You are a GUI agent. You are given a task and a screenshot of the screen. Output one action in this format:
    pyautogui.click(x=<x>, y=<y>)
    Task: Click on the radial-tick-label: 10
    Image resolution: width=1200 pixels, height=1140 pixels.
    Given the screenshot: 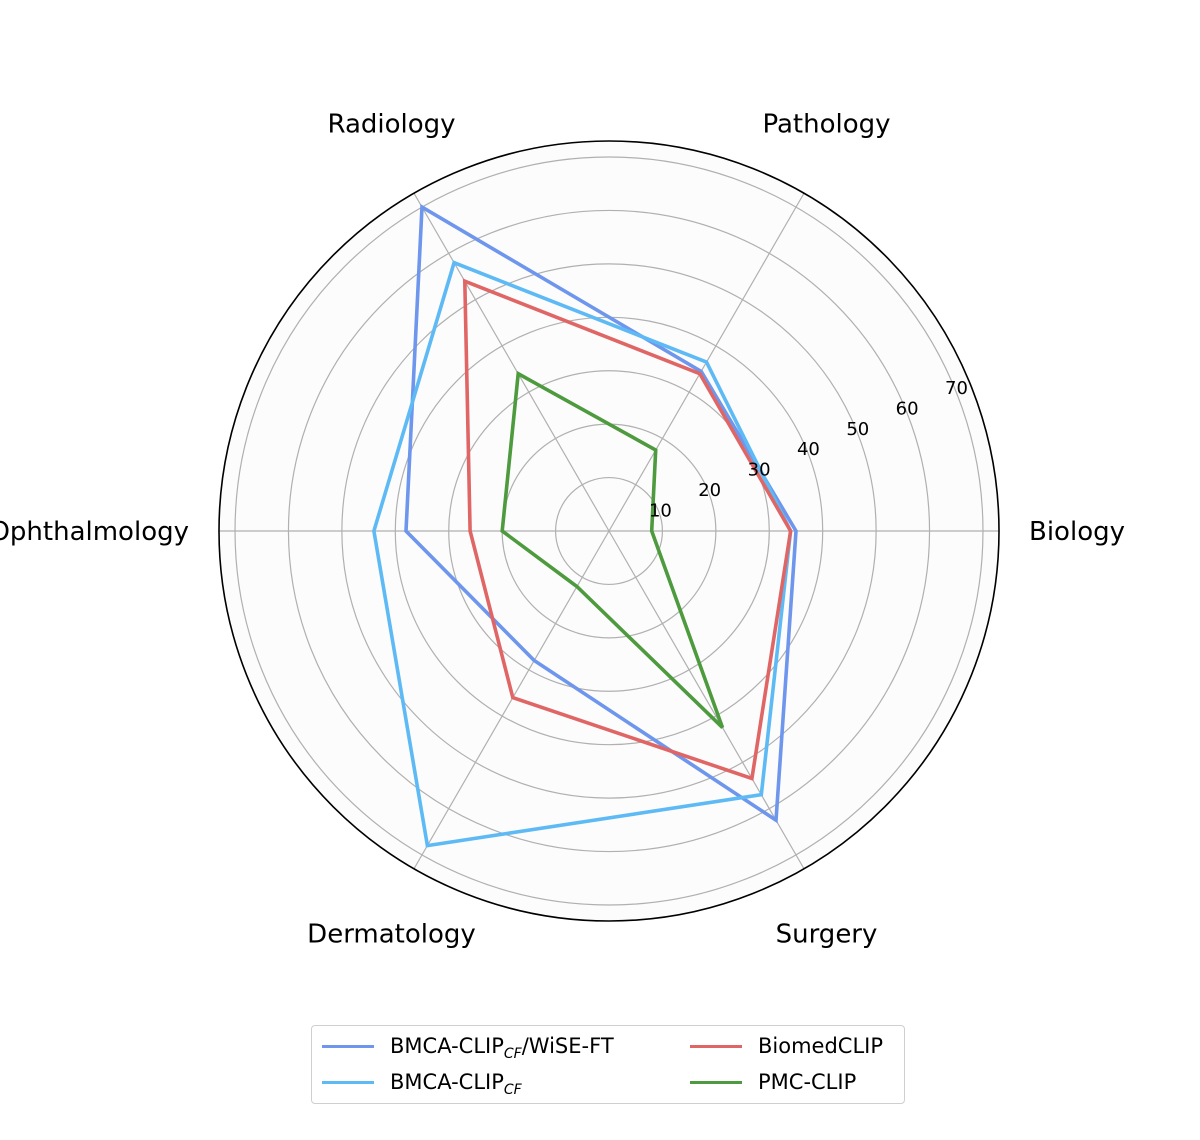 What is the action you would take?
    pyautogui.click(x=660, y=511)
    